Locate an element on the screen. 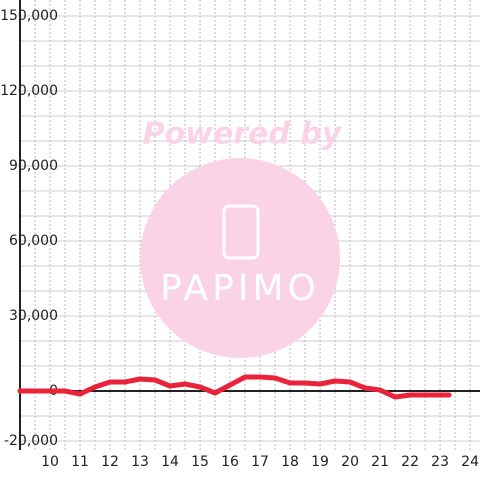 This screenshot has height=484, width=480. y-tick-label: 30,000 is located at coordinates (33, 316).